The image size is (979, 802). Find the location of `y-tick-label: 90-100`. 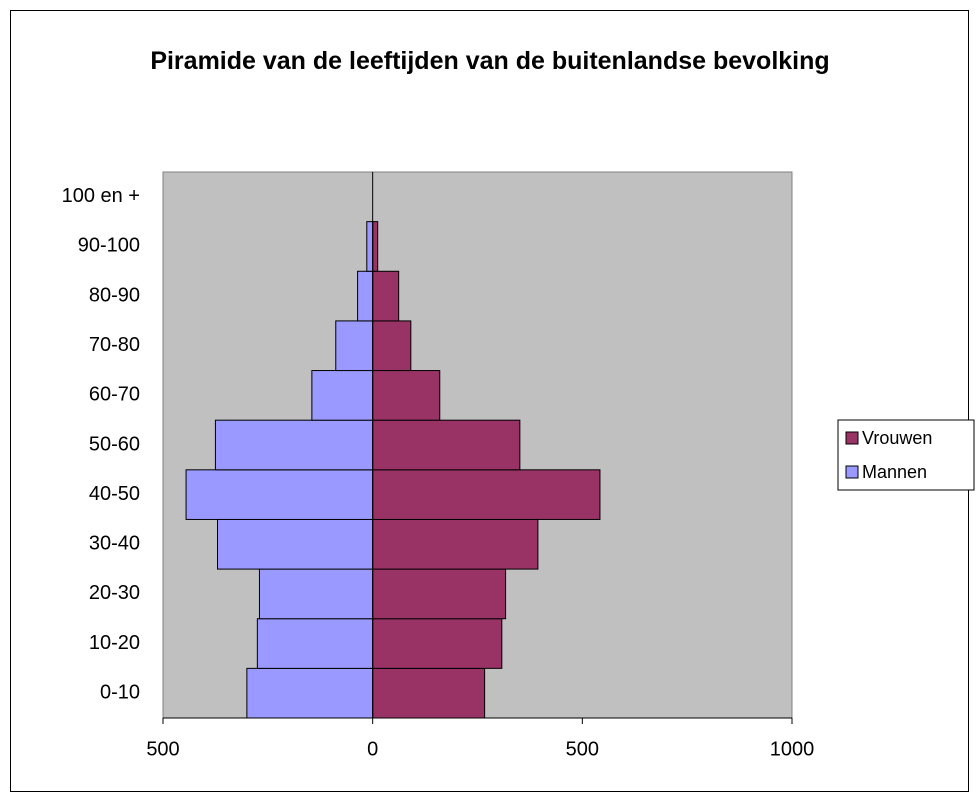

y-tick-label: 90-100 is located at coordinates (109, 246).